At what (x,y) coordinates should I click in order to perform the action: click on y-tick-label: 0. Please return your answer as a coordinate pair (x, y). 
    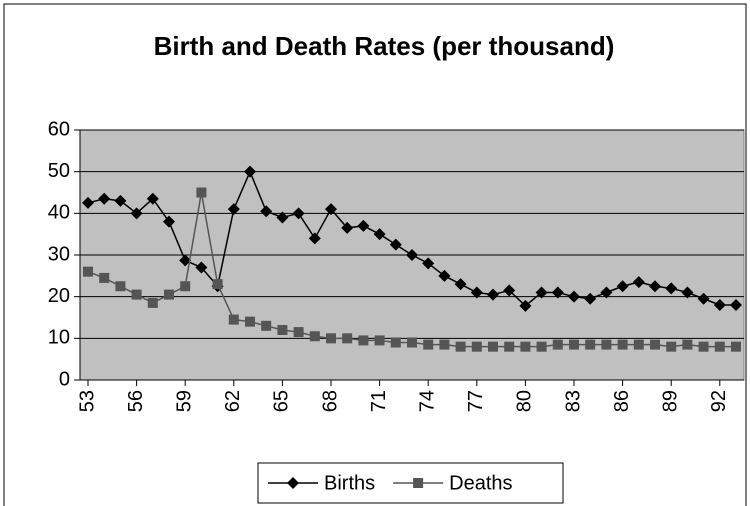
    Looking at the image, I should click on (64, 379).